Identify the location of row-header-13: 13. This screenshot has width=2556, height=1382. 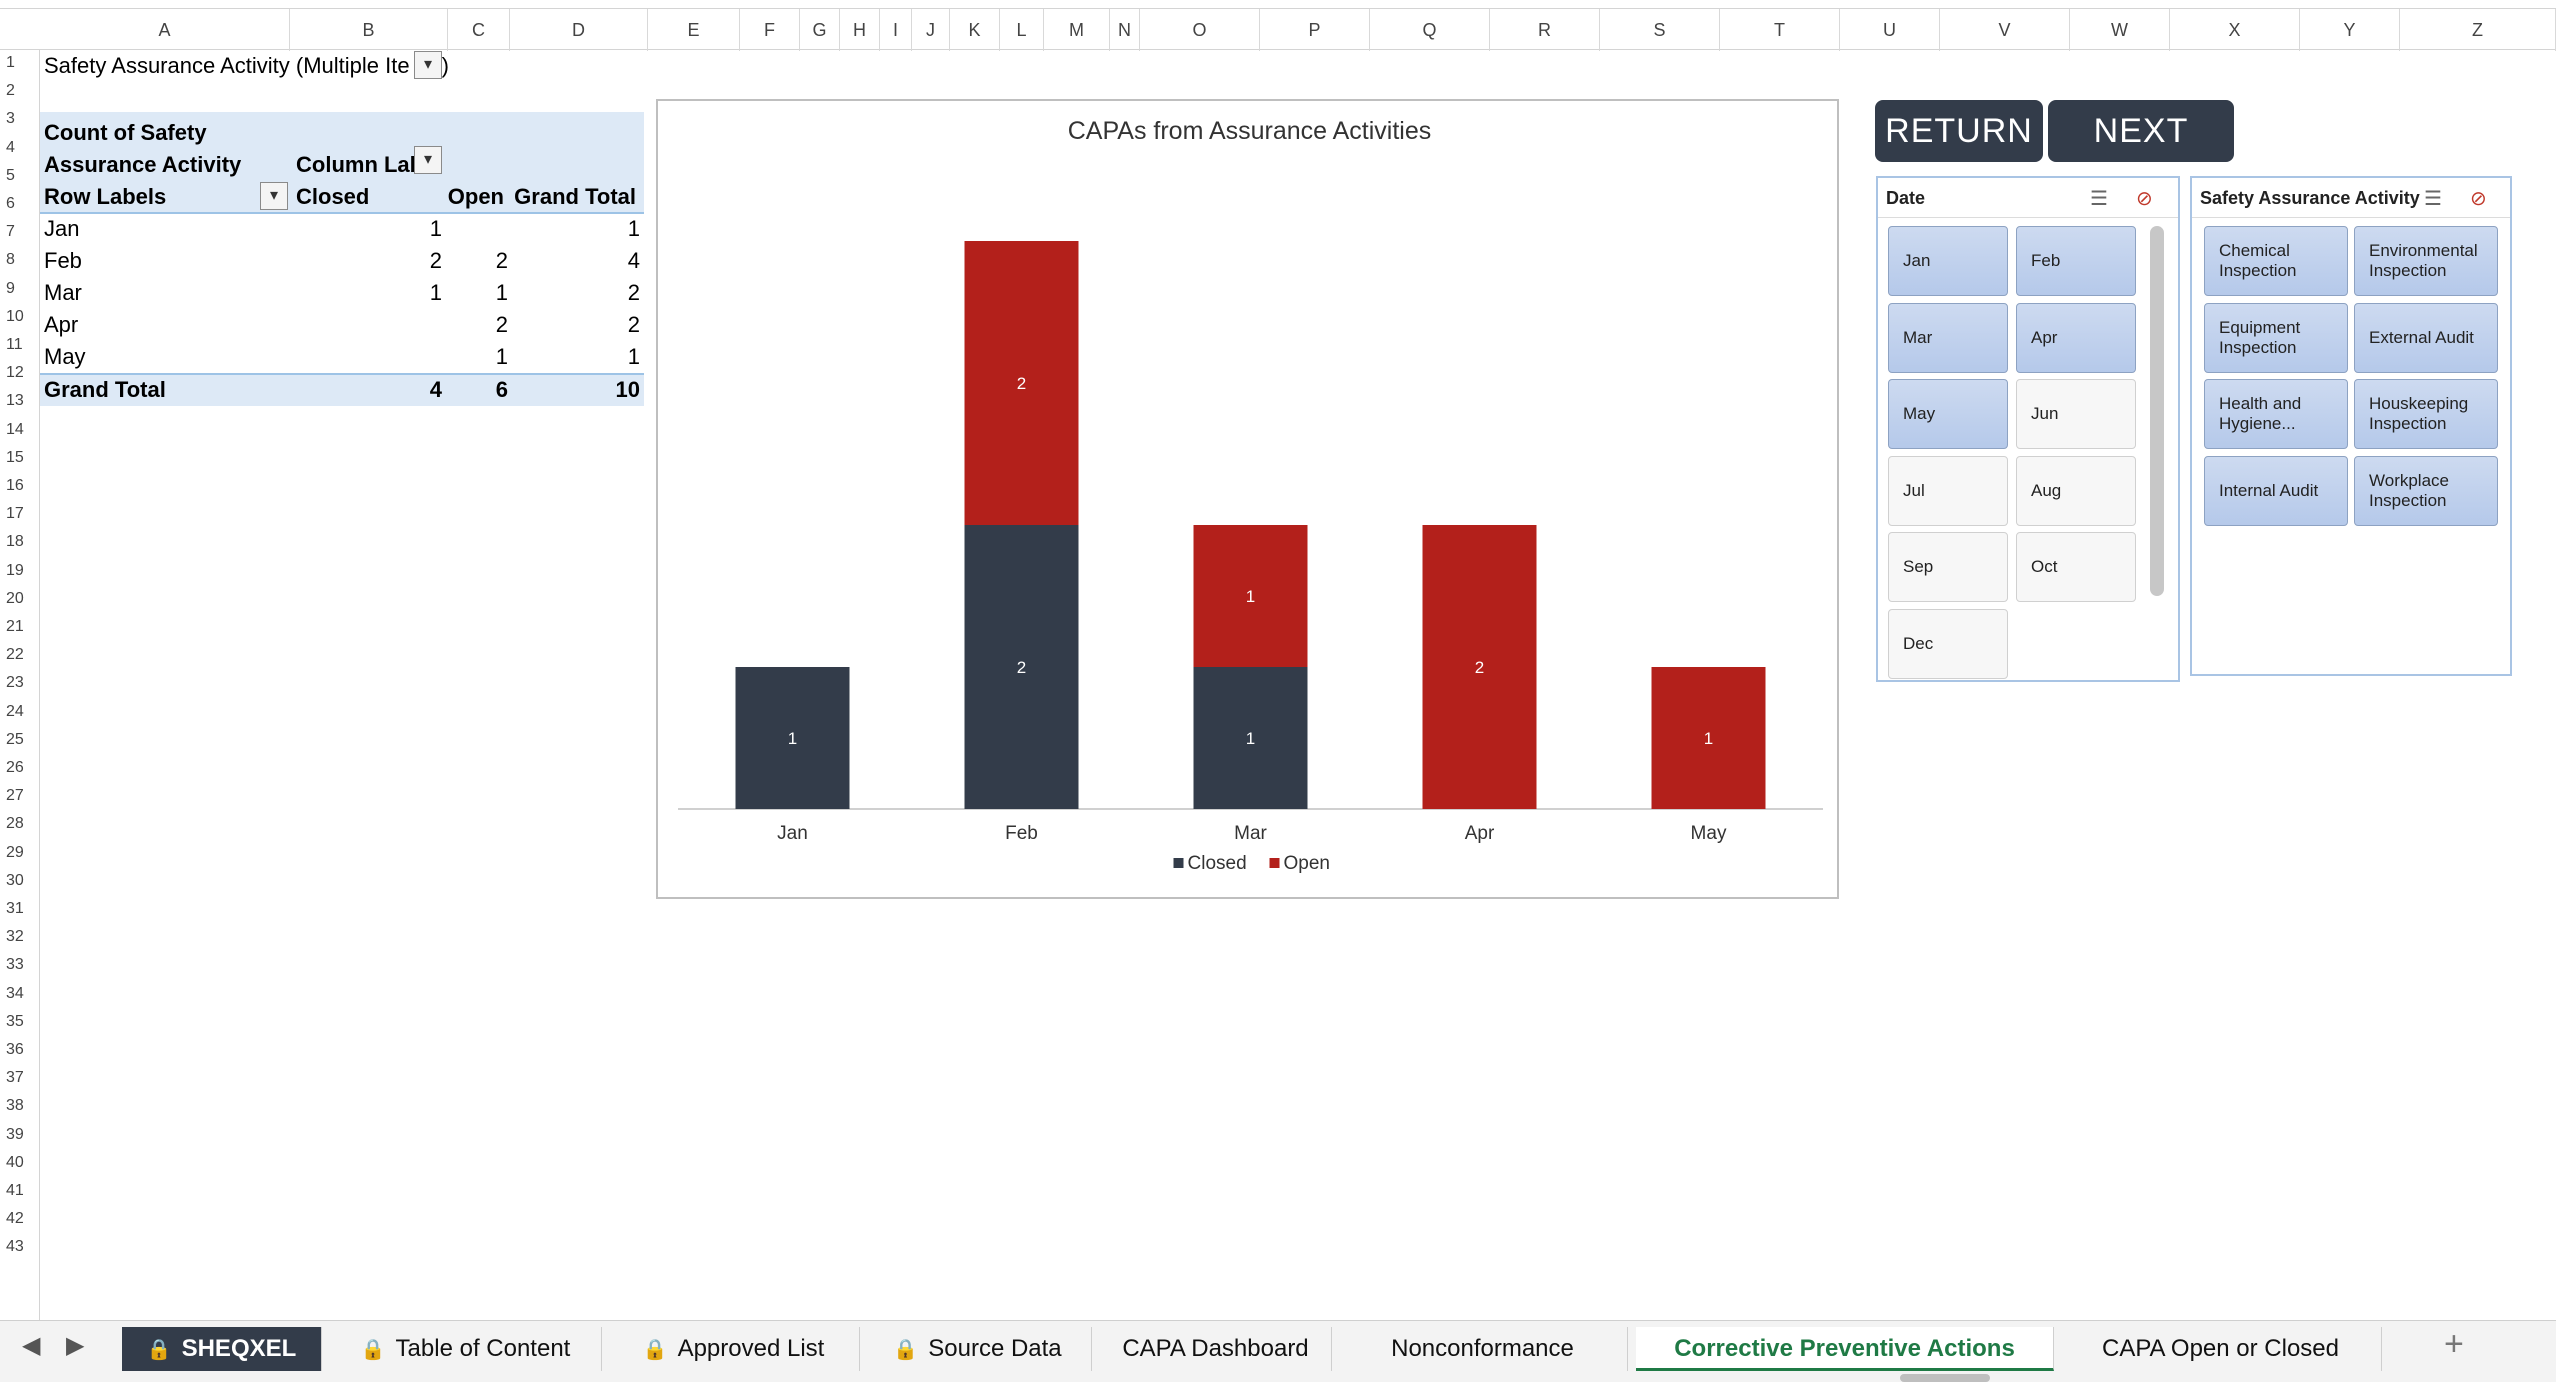
(15, 401).